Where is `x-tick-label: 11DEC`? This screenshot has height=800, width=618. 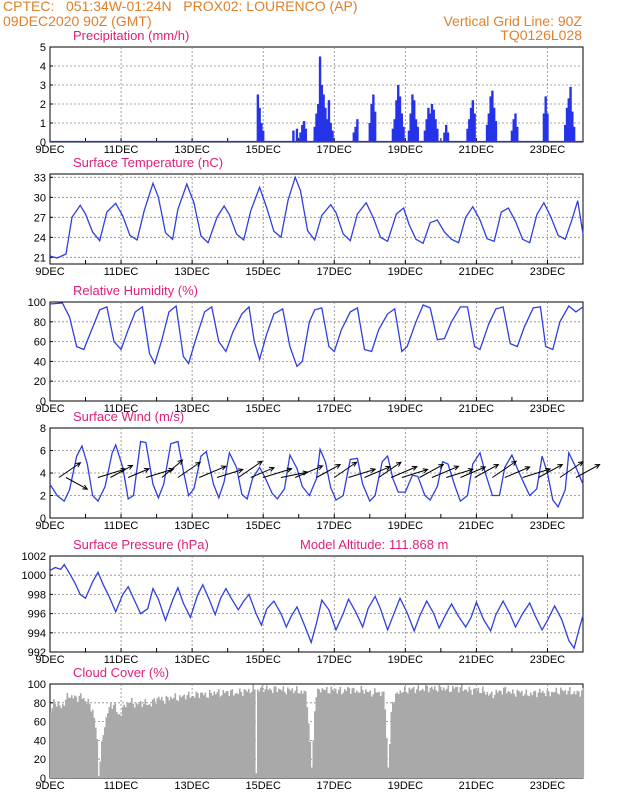 x-tick-label: 11DEC is located at coordinates (121, 660).